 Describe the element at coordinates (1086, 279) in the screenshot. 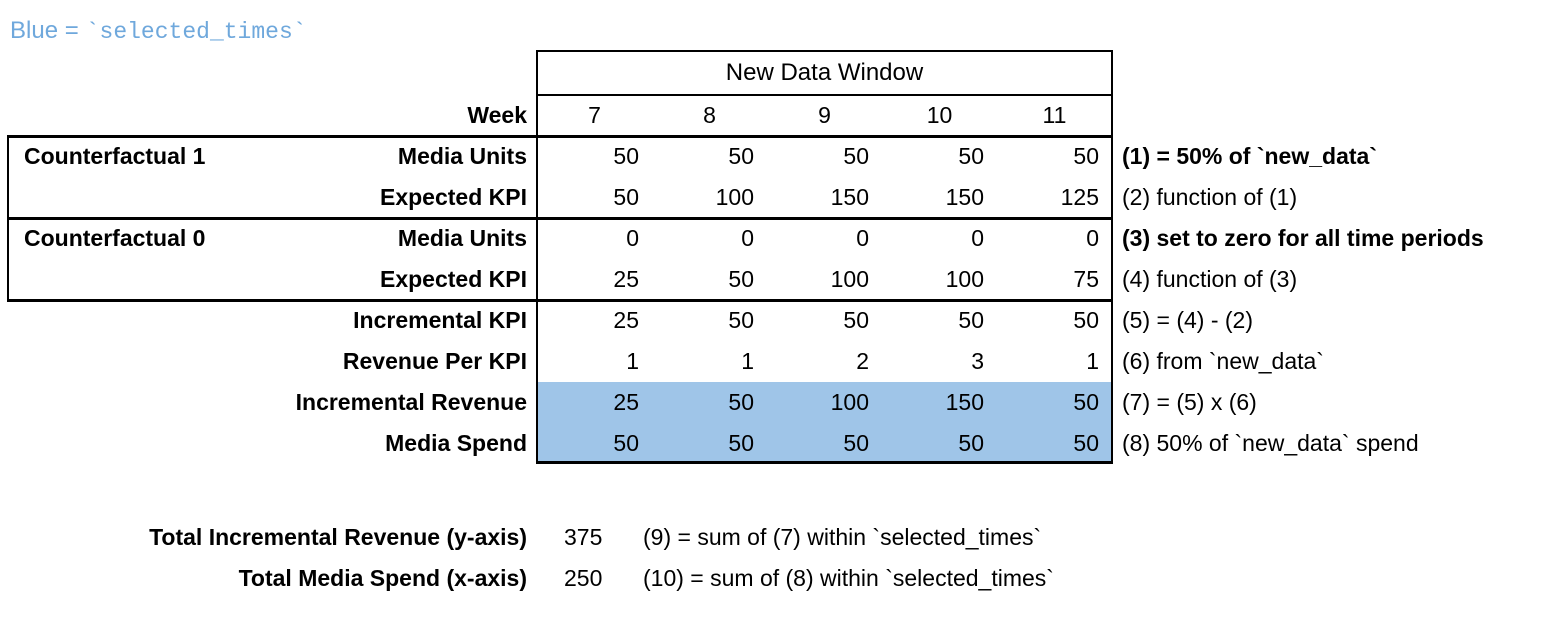

I see `data-cell: 75` at that location.